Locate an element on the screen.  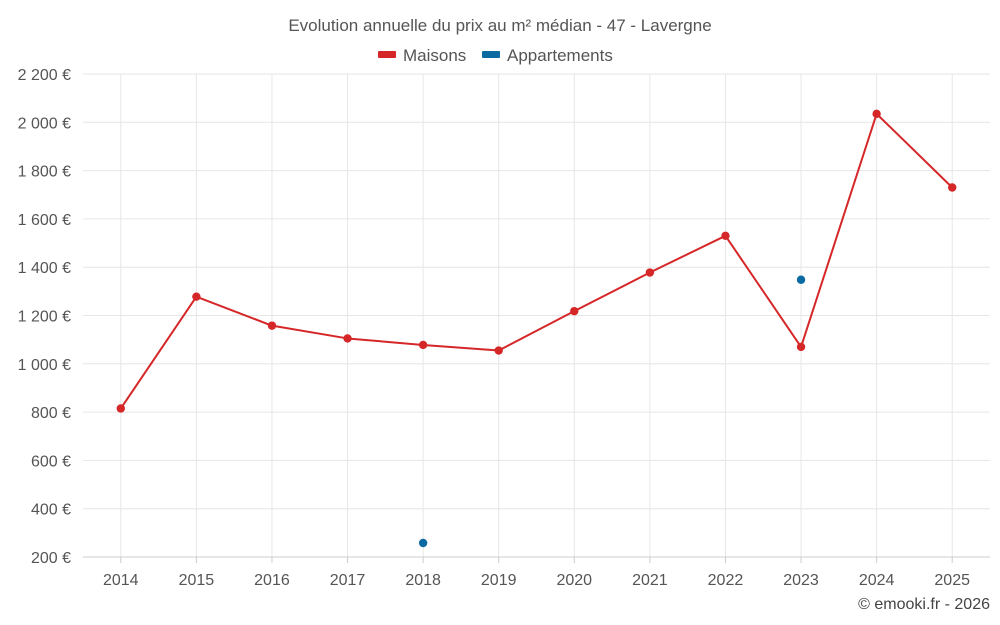
x-tick-label: 2024 is located at coordinates (877, 580).